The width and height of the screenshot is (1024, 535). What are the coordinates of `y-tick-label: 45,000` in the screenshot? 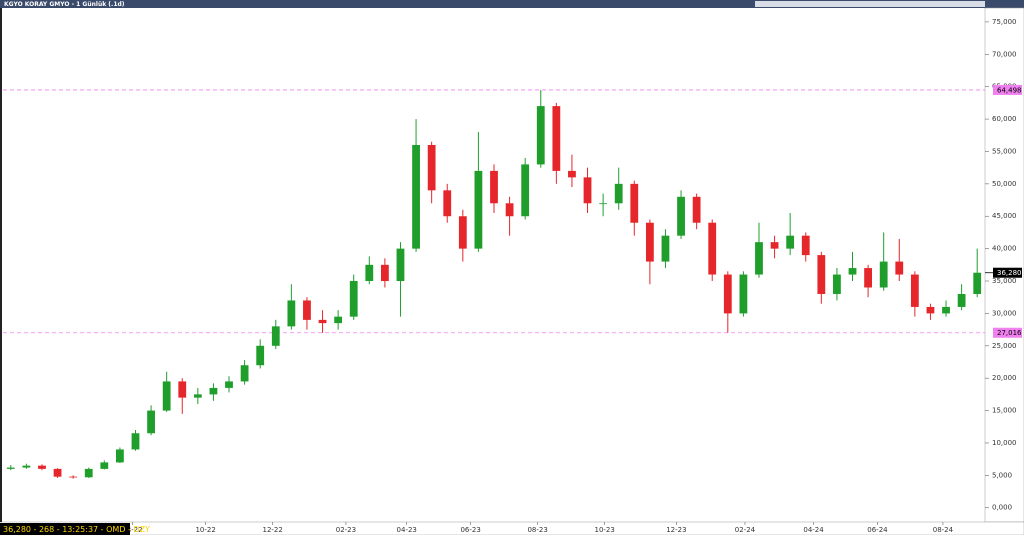 It's located at (1004, 216).